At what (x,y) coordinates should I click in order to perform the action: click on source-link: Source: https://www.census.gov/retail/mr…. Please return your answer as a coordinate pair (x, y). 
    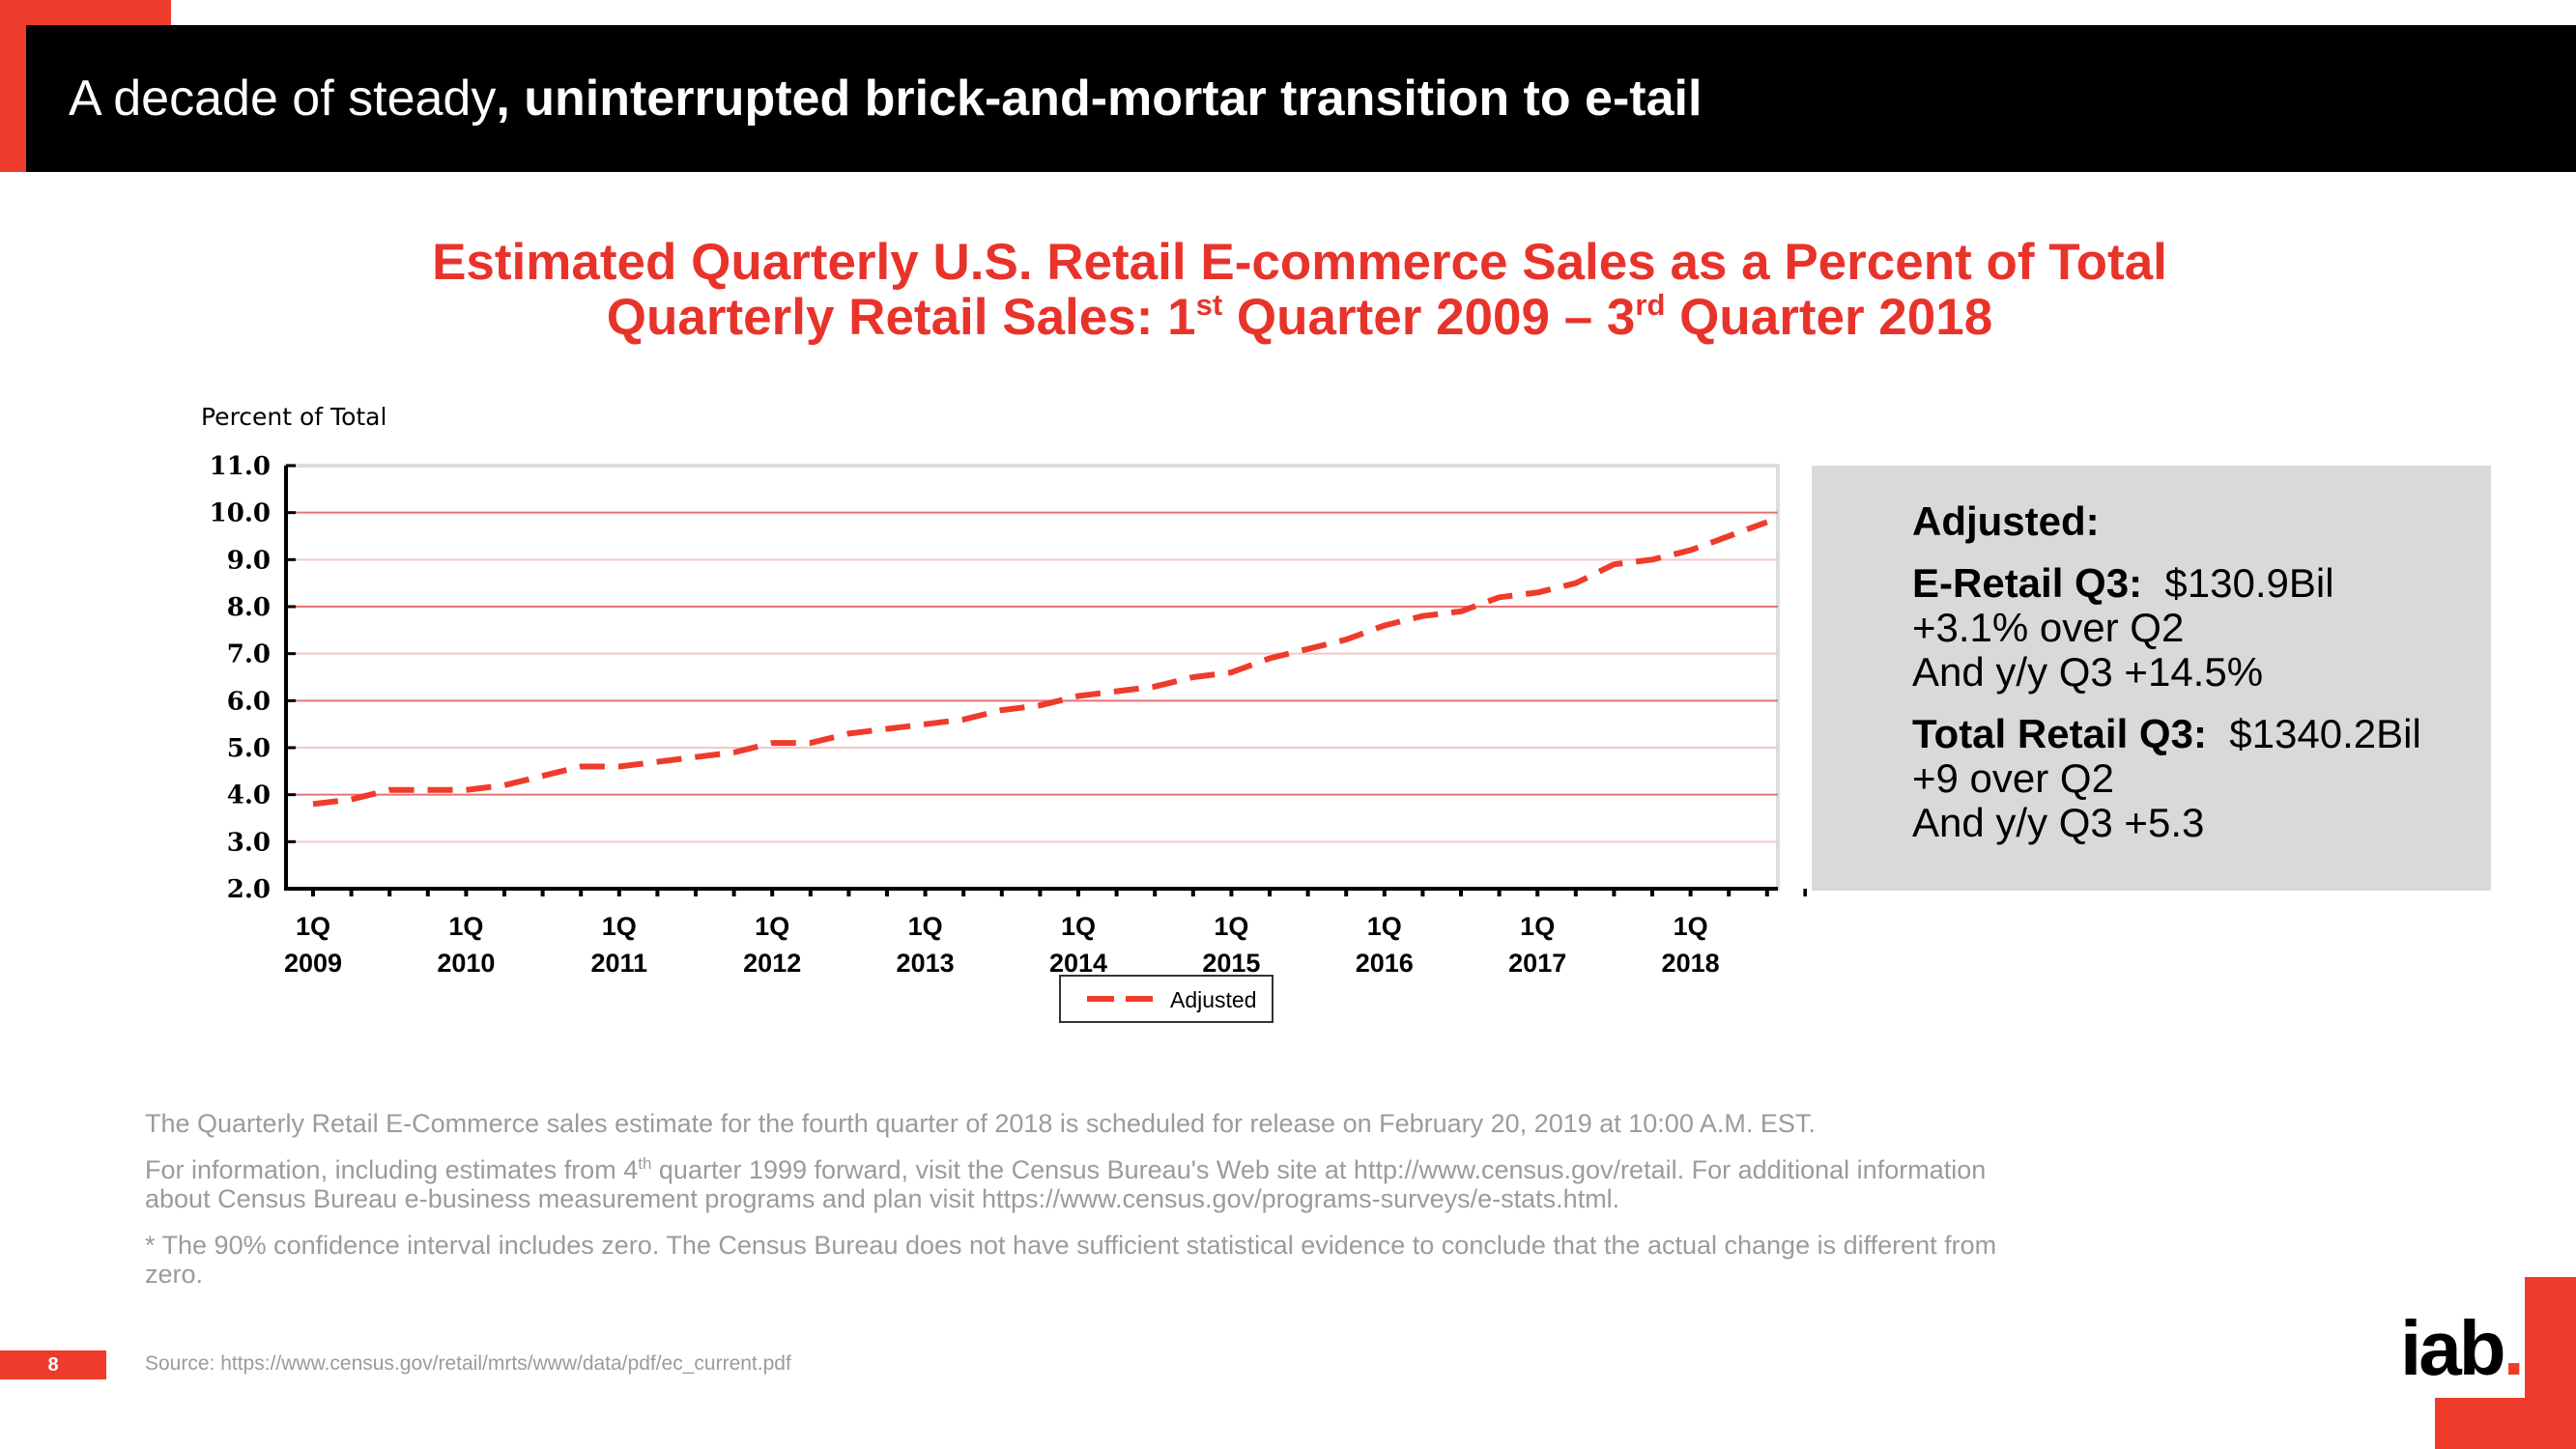
    Looking at the image, I should click on (468, 1363).